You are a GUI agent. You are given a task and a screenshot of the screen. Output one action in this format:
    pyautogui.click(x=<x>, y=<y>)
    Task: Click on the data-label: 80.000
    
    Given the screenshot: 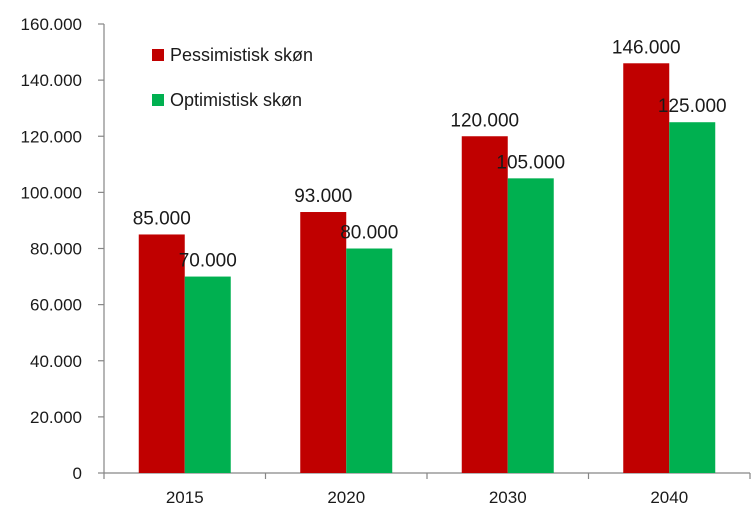 What is the action you would take?
    pyautogui.click(x=369, y=233)
    